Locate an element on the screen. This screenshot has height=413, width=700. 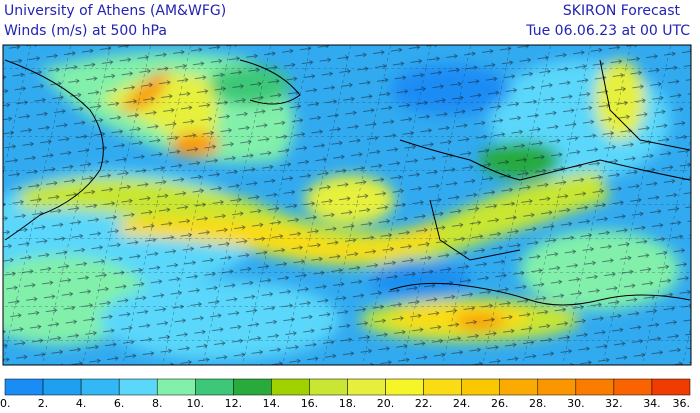
colorbar-label: 18. is located at coordinates (348, 403).